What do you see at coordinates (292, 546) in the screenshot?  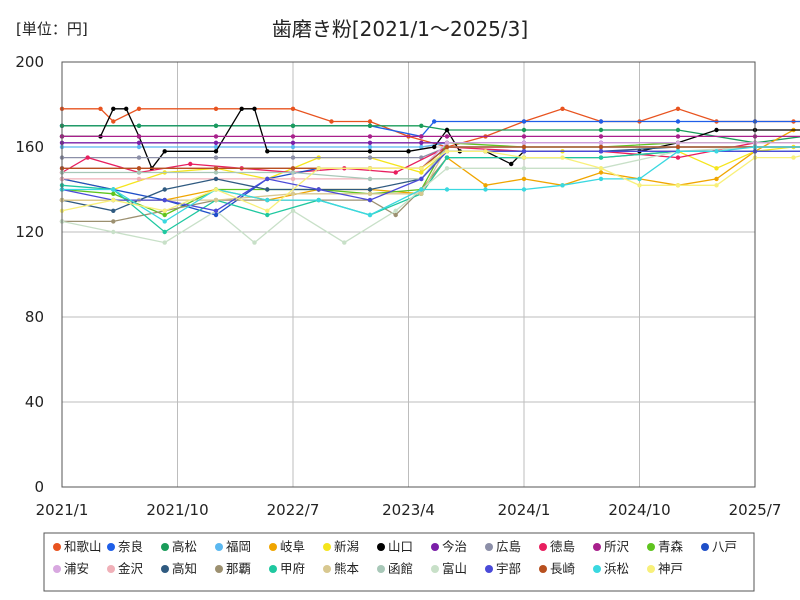 I see `legend-entry: 岐阜` at bounding box center [292, 546].